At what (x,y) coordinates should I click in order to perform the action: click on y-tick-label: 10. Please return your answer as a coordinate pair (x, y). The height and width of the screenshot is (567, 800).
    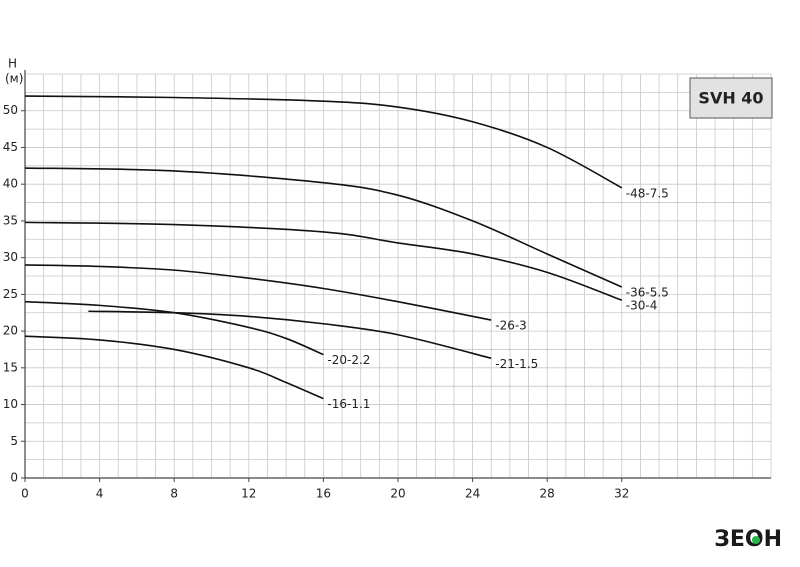
    Looking at the image, I should click on (10, 404).